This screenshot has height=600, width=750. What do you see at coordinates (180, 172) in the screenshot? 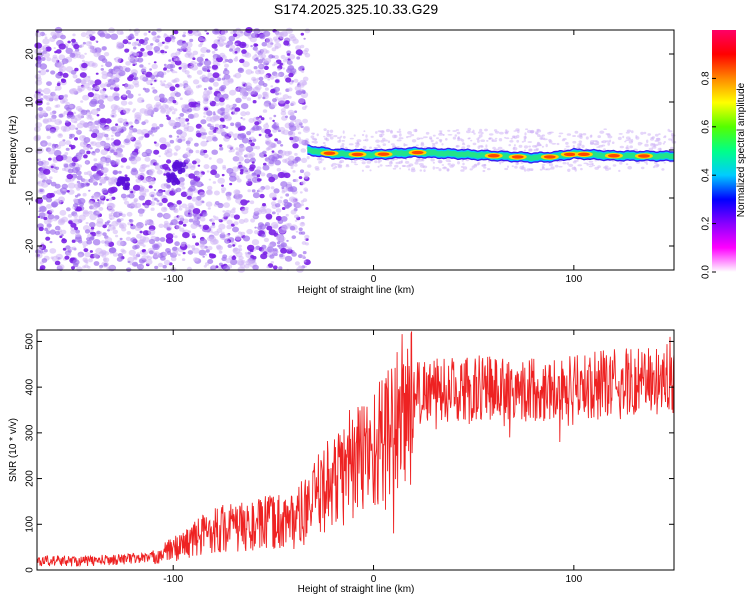
I see `noise-cluster-blob` at bounding box center [180, 172].